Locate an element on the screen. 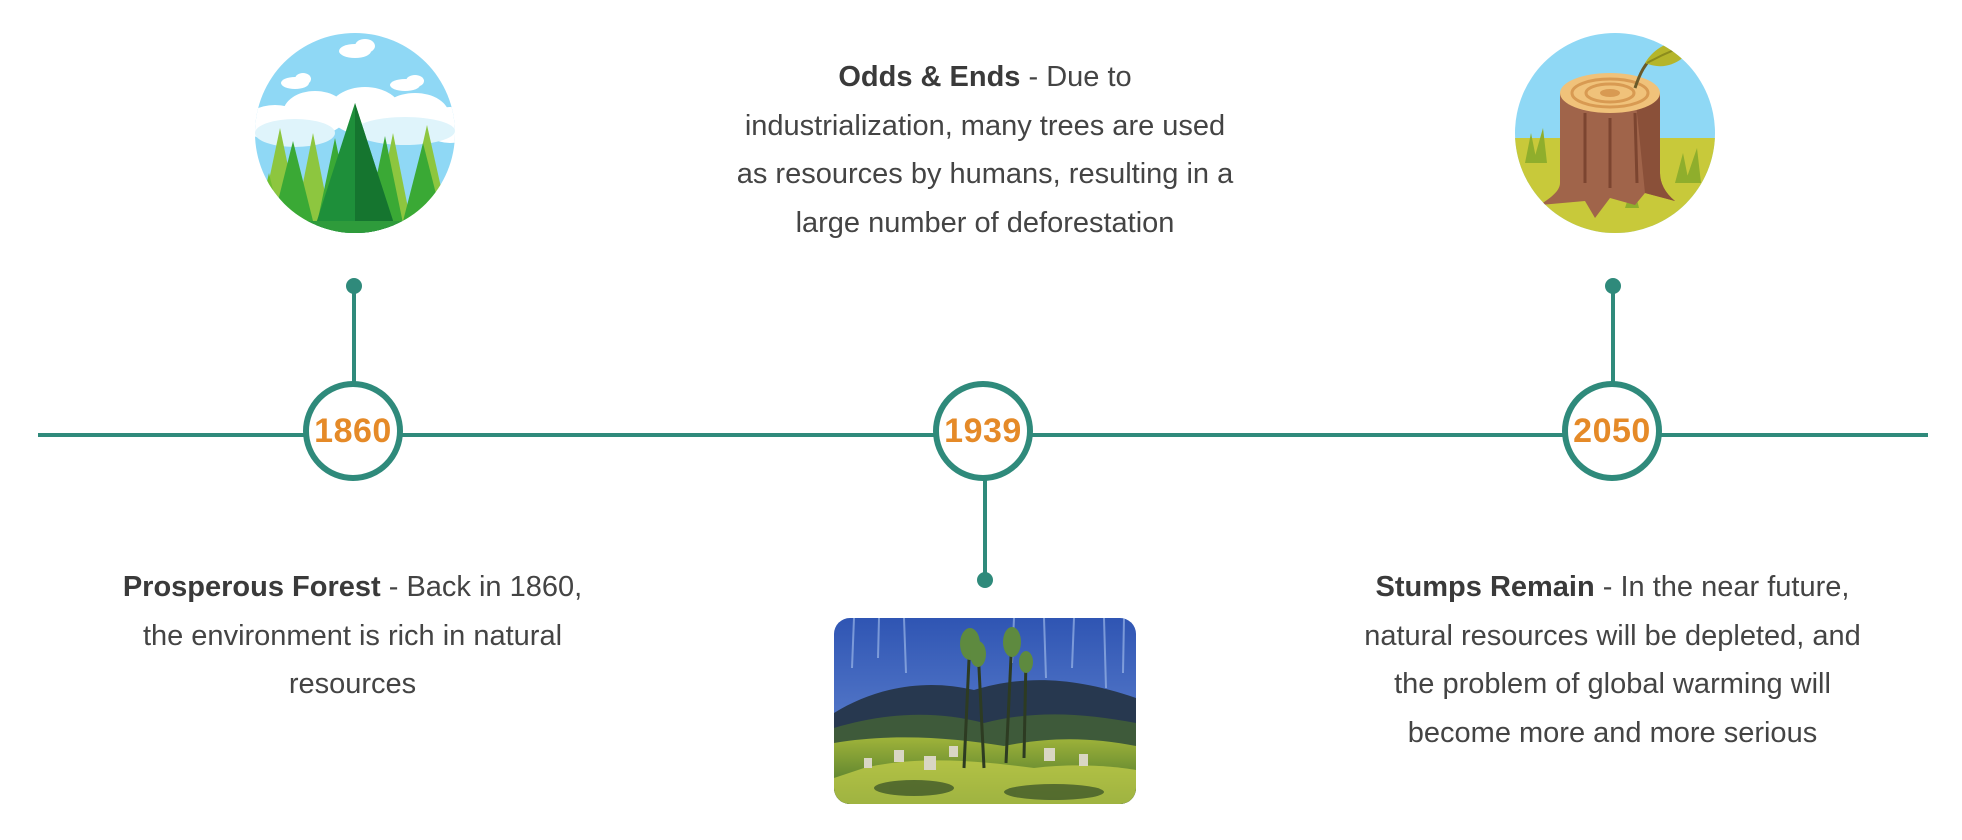 This screenshot has height=840, width=1962. event-2050-year: 2050 is located at coordinates (1612, 430).